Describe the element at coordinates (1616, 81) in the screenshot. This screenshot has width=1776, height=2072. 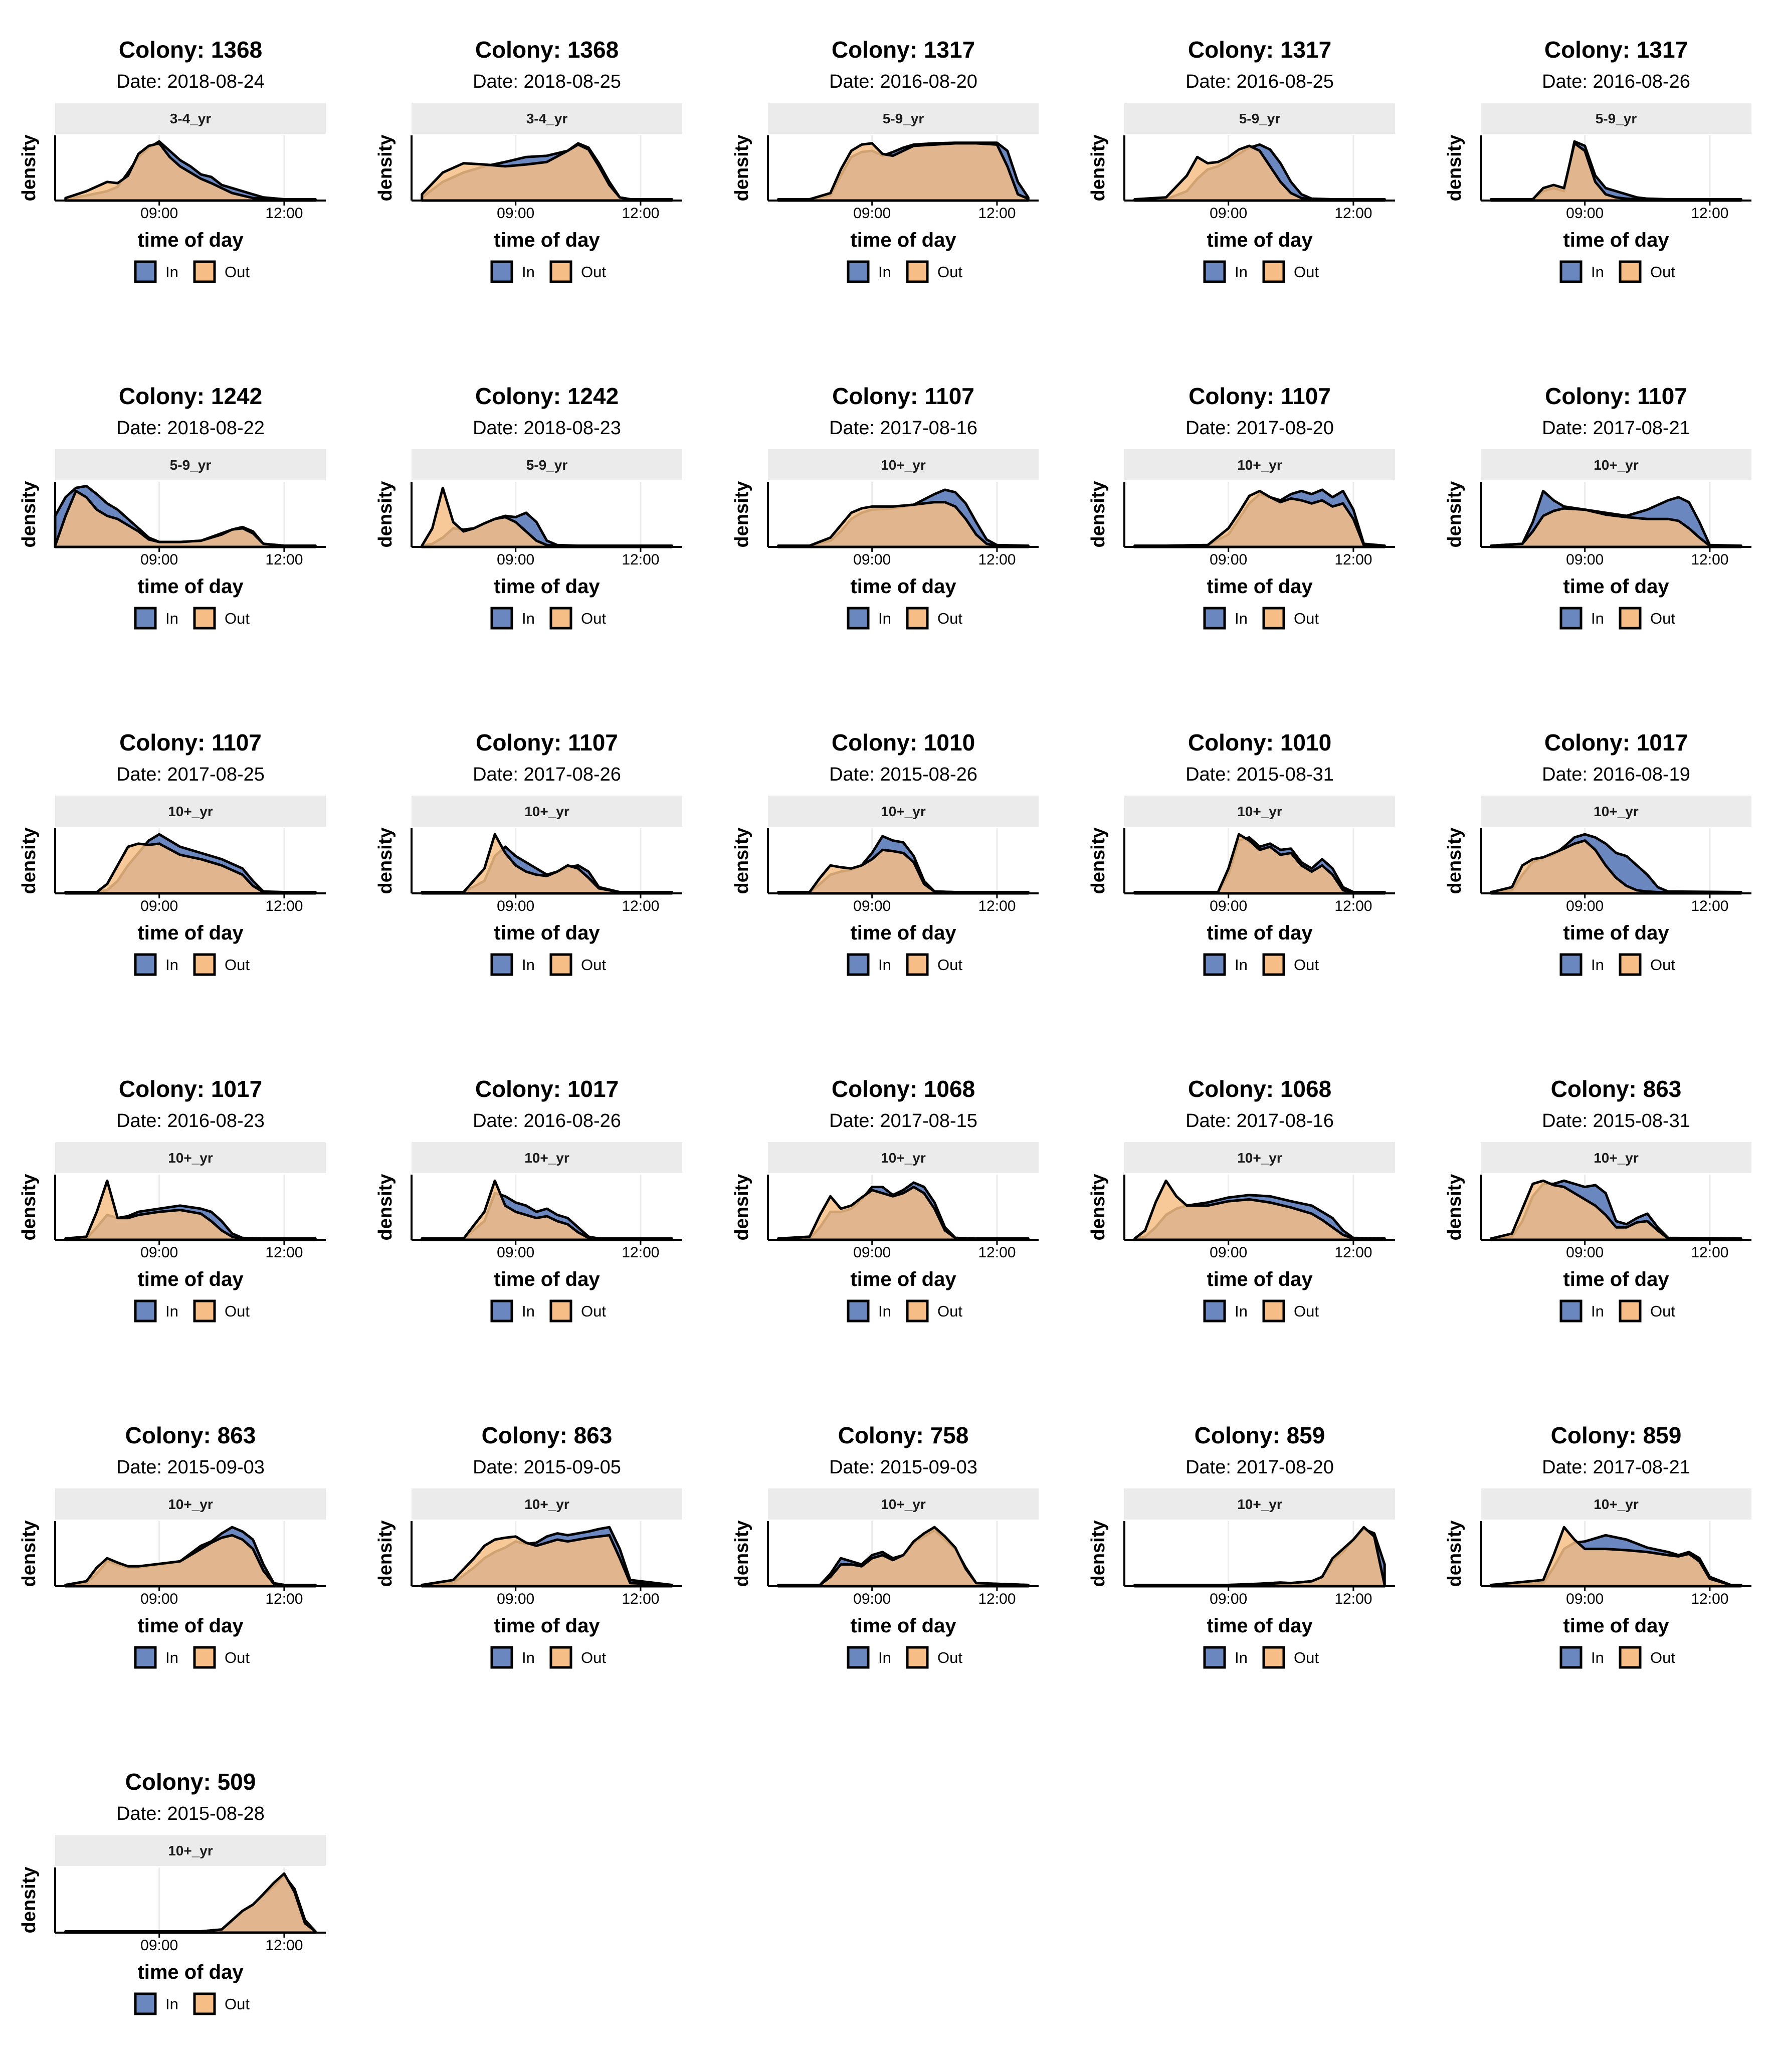
I see `chart-subtitle: Date: 2016-08-26` at that location.